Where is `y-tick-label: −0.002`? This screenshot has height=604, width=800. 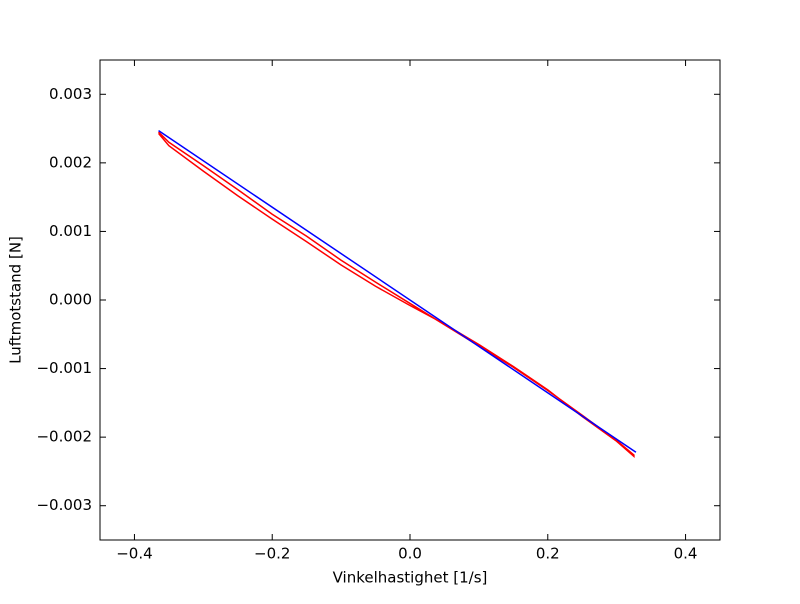 y-tick-label: −0.002 is located at coordinates (64, 437).